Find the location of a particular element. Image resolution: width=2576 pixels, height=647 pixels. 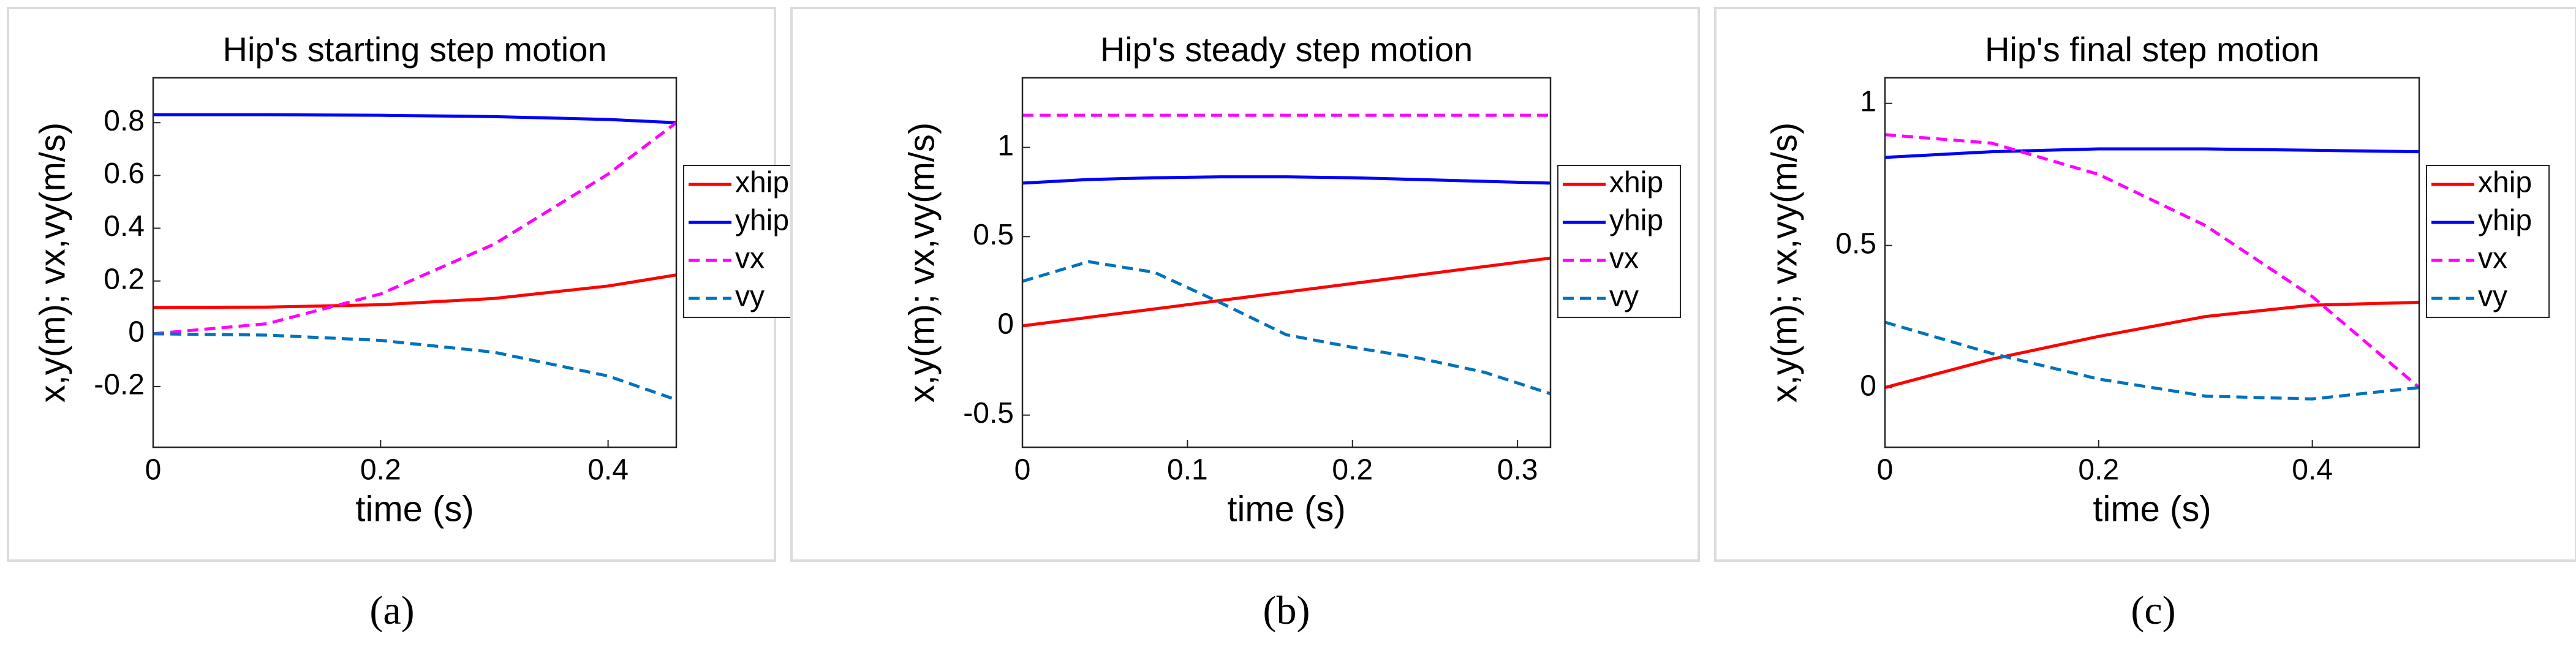

x-tick-label: 0.1 is located at coordinates (1187, 470).